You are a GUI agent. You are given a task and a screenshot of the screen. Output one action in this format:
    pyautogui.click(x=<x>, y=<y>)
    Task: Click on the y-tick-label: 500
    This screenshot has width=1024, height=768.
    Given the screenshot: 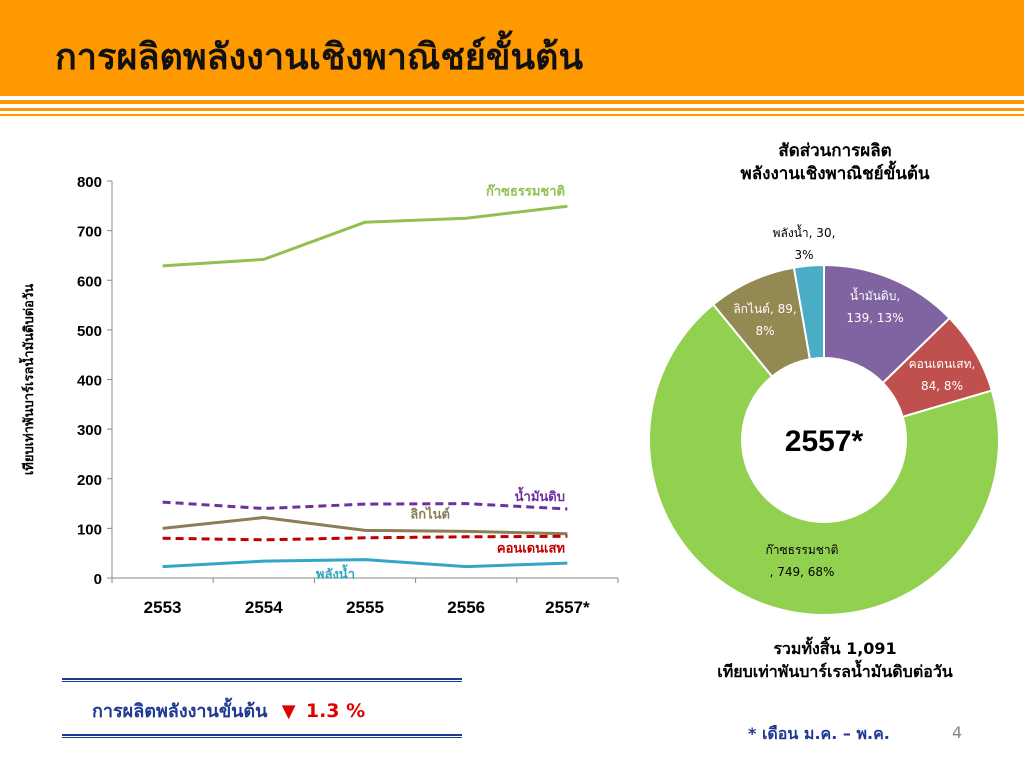 What is the action you would take?
    pyautogui.click(x=89, y=331)
    